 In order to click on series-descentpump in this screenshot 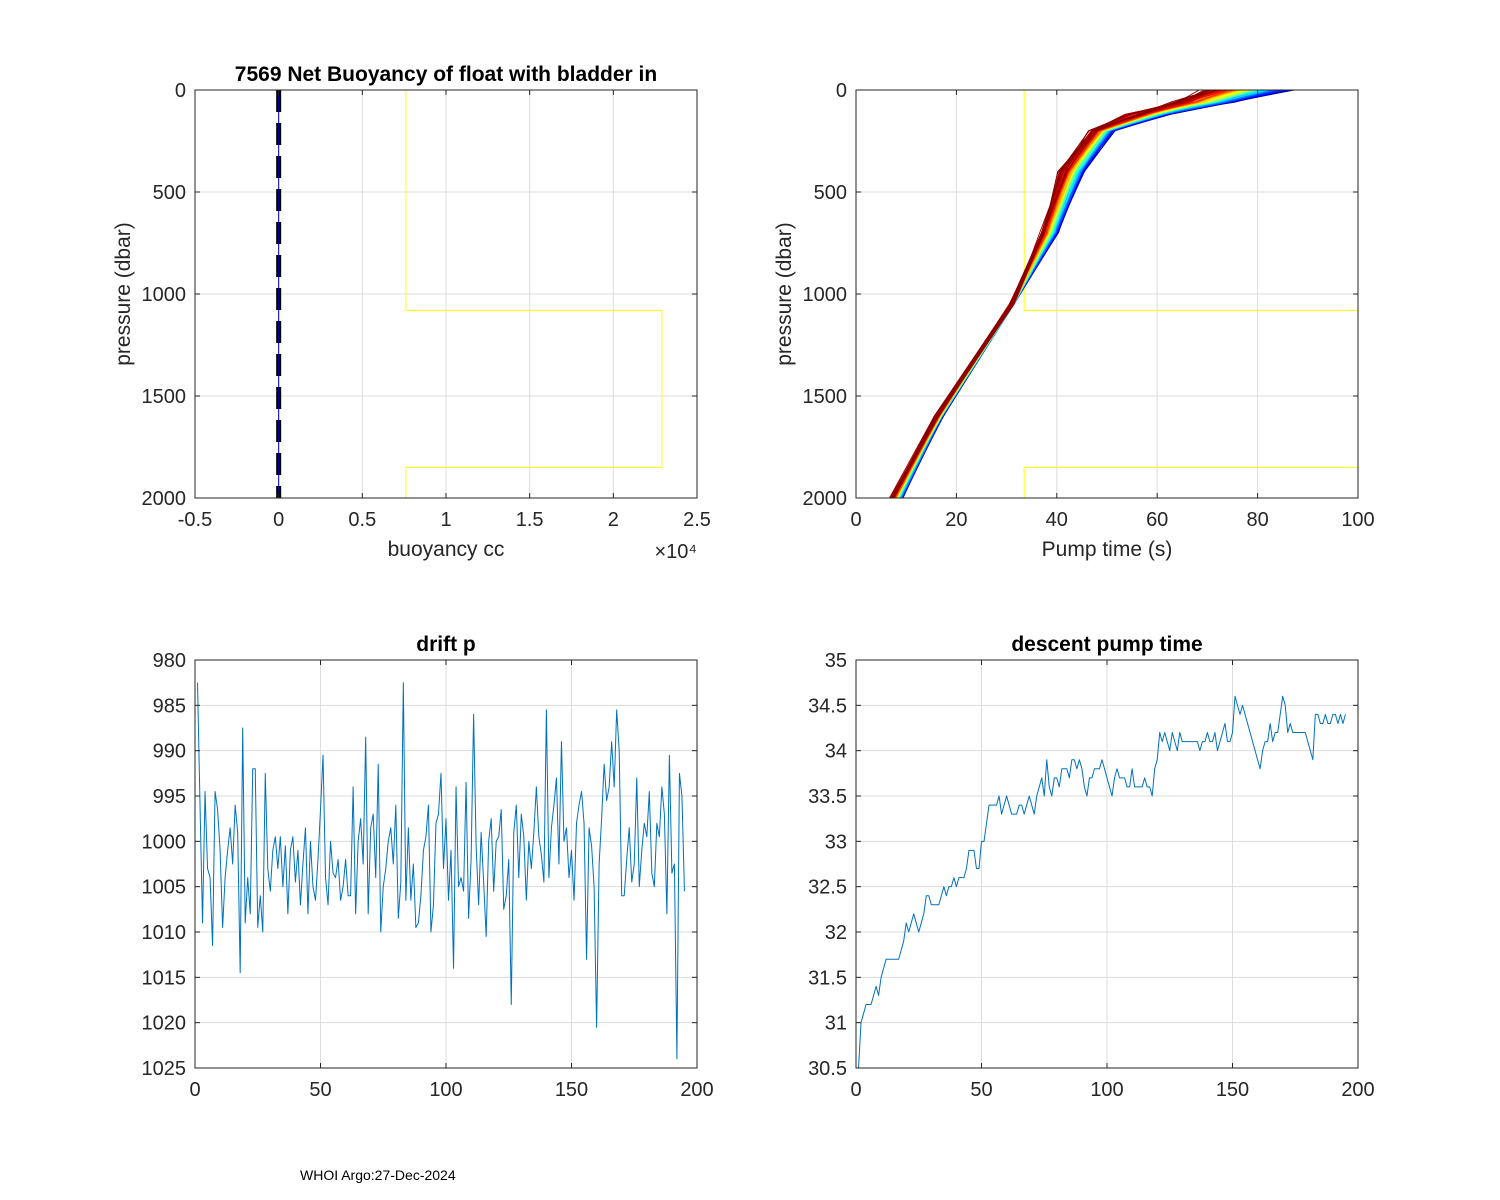, I will do `click(1102, 881)`.